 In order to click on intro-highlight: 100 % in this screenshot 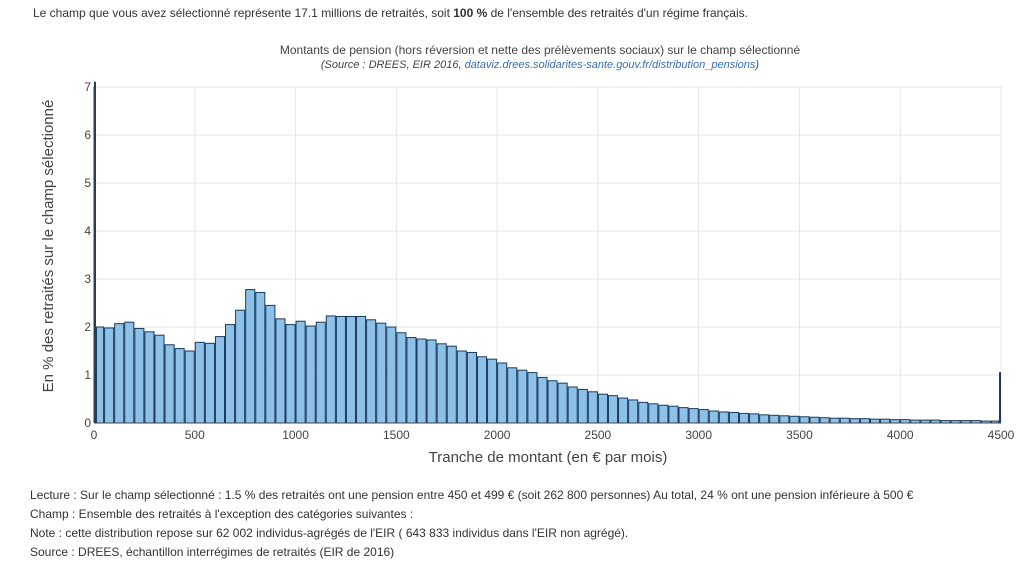, I will do `click(470, 13)`.